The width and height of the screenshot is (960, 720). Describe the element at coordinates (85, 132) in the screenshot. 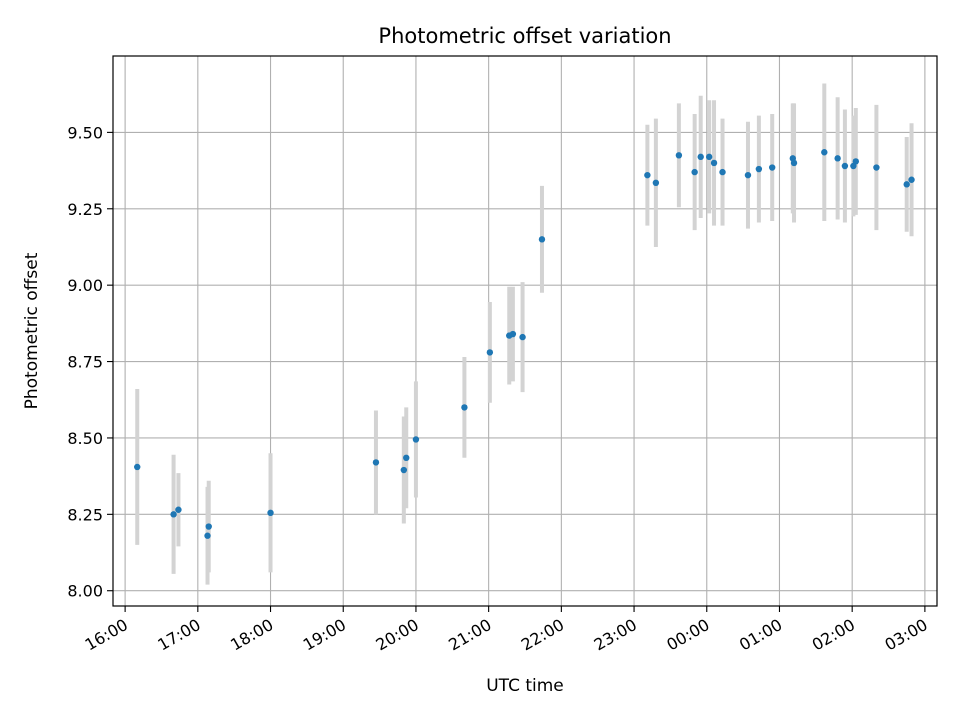

I see `y-tick-label: 9.50` at that location.